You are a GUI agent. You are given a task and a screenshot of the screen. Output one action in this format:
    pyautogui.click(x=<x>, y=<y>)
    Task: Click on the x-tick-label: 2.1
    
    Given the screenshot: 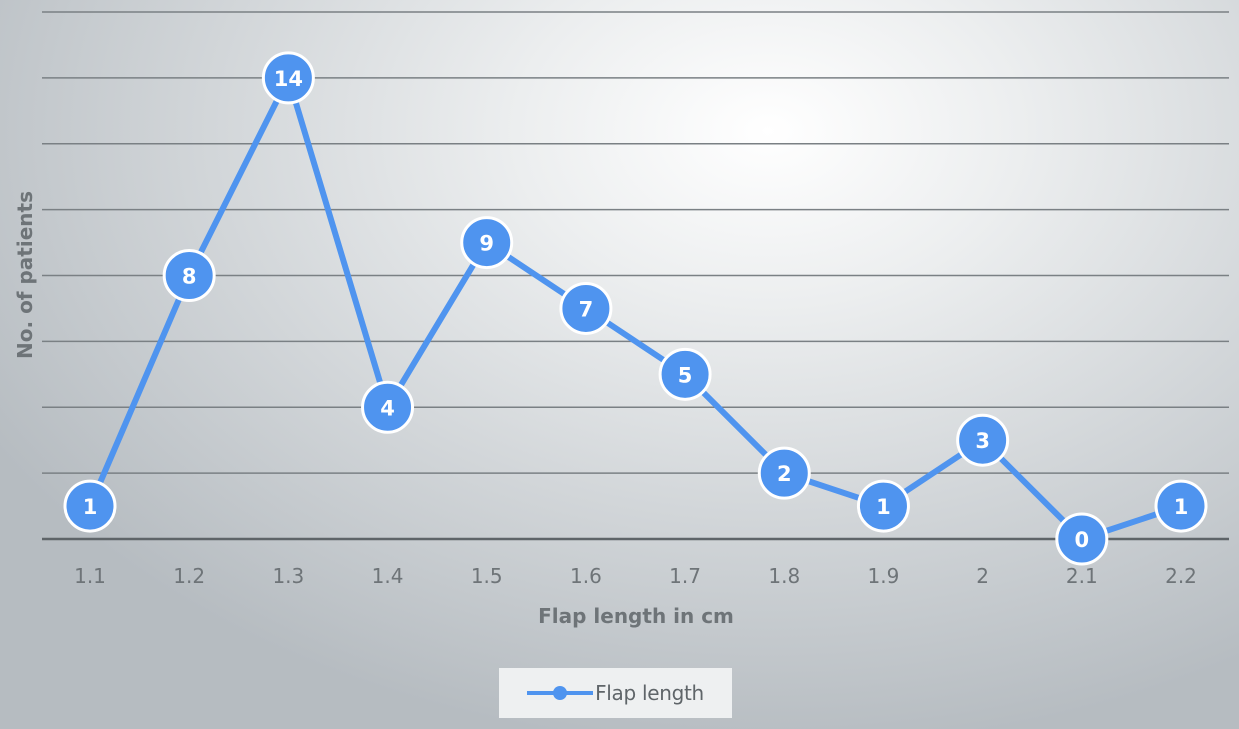 What is the action you would take?
    pyautogui.click(x=1082, y=576)
    